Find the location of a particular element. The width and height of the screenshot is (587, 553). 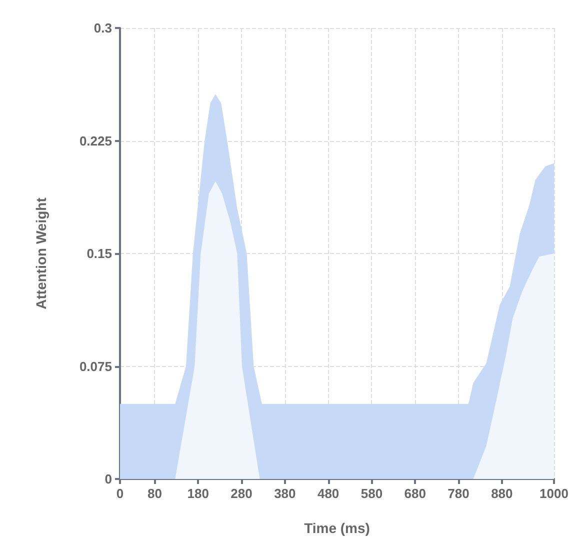

x-tick-label: 880 is located at coordinates (502, 493).